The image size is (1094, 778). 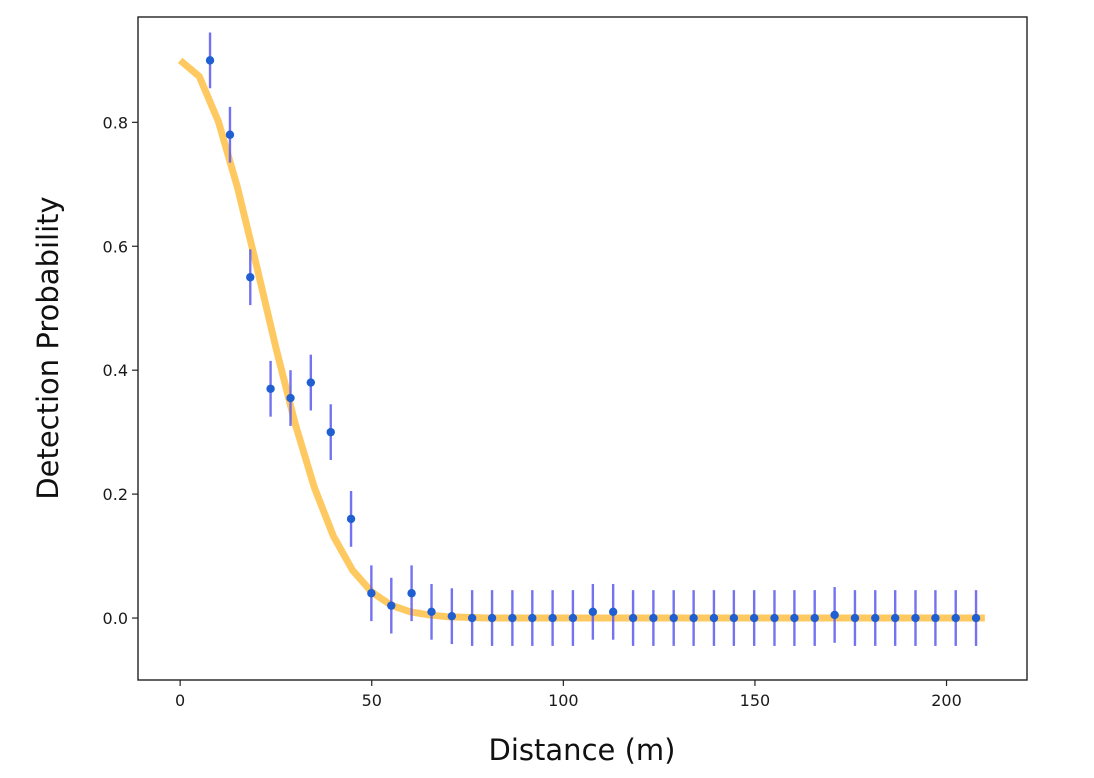 What do you see at coordinates (755, 700) in the screenshot?
I see `x-tick-label: 150` at bounding box center [755, 700].